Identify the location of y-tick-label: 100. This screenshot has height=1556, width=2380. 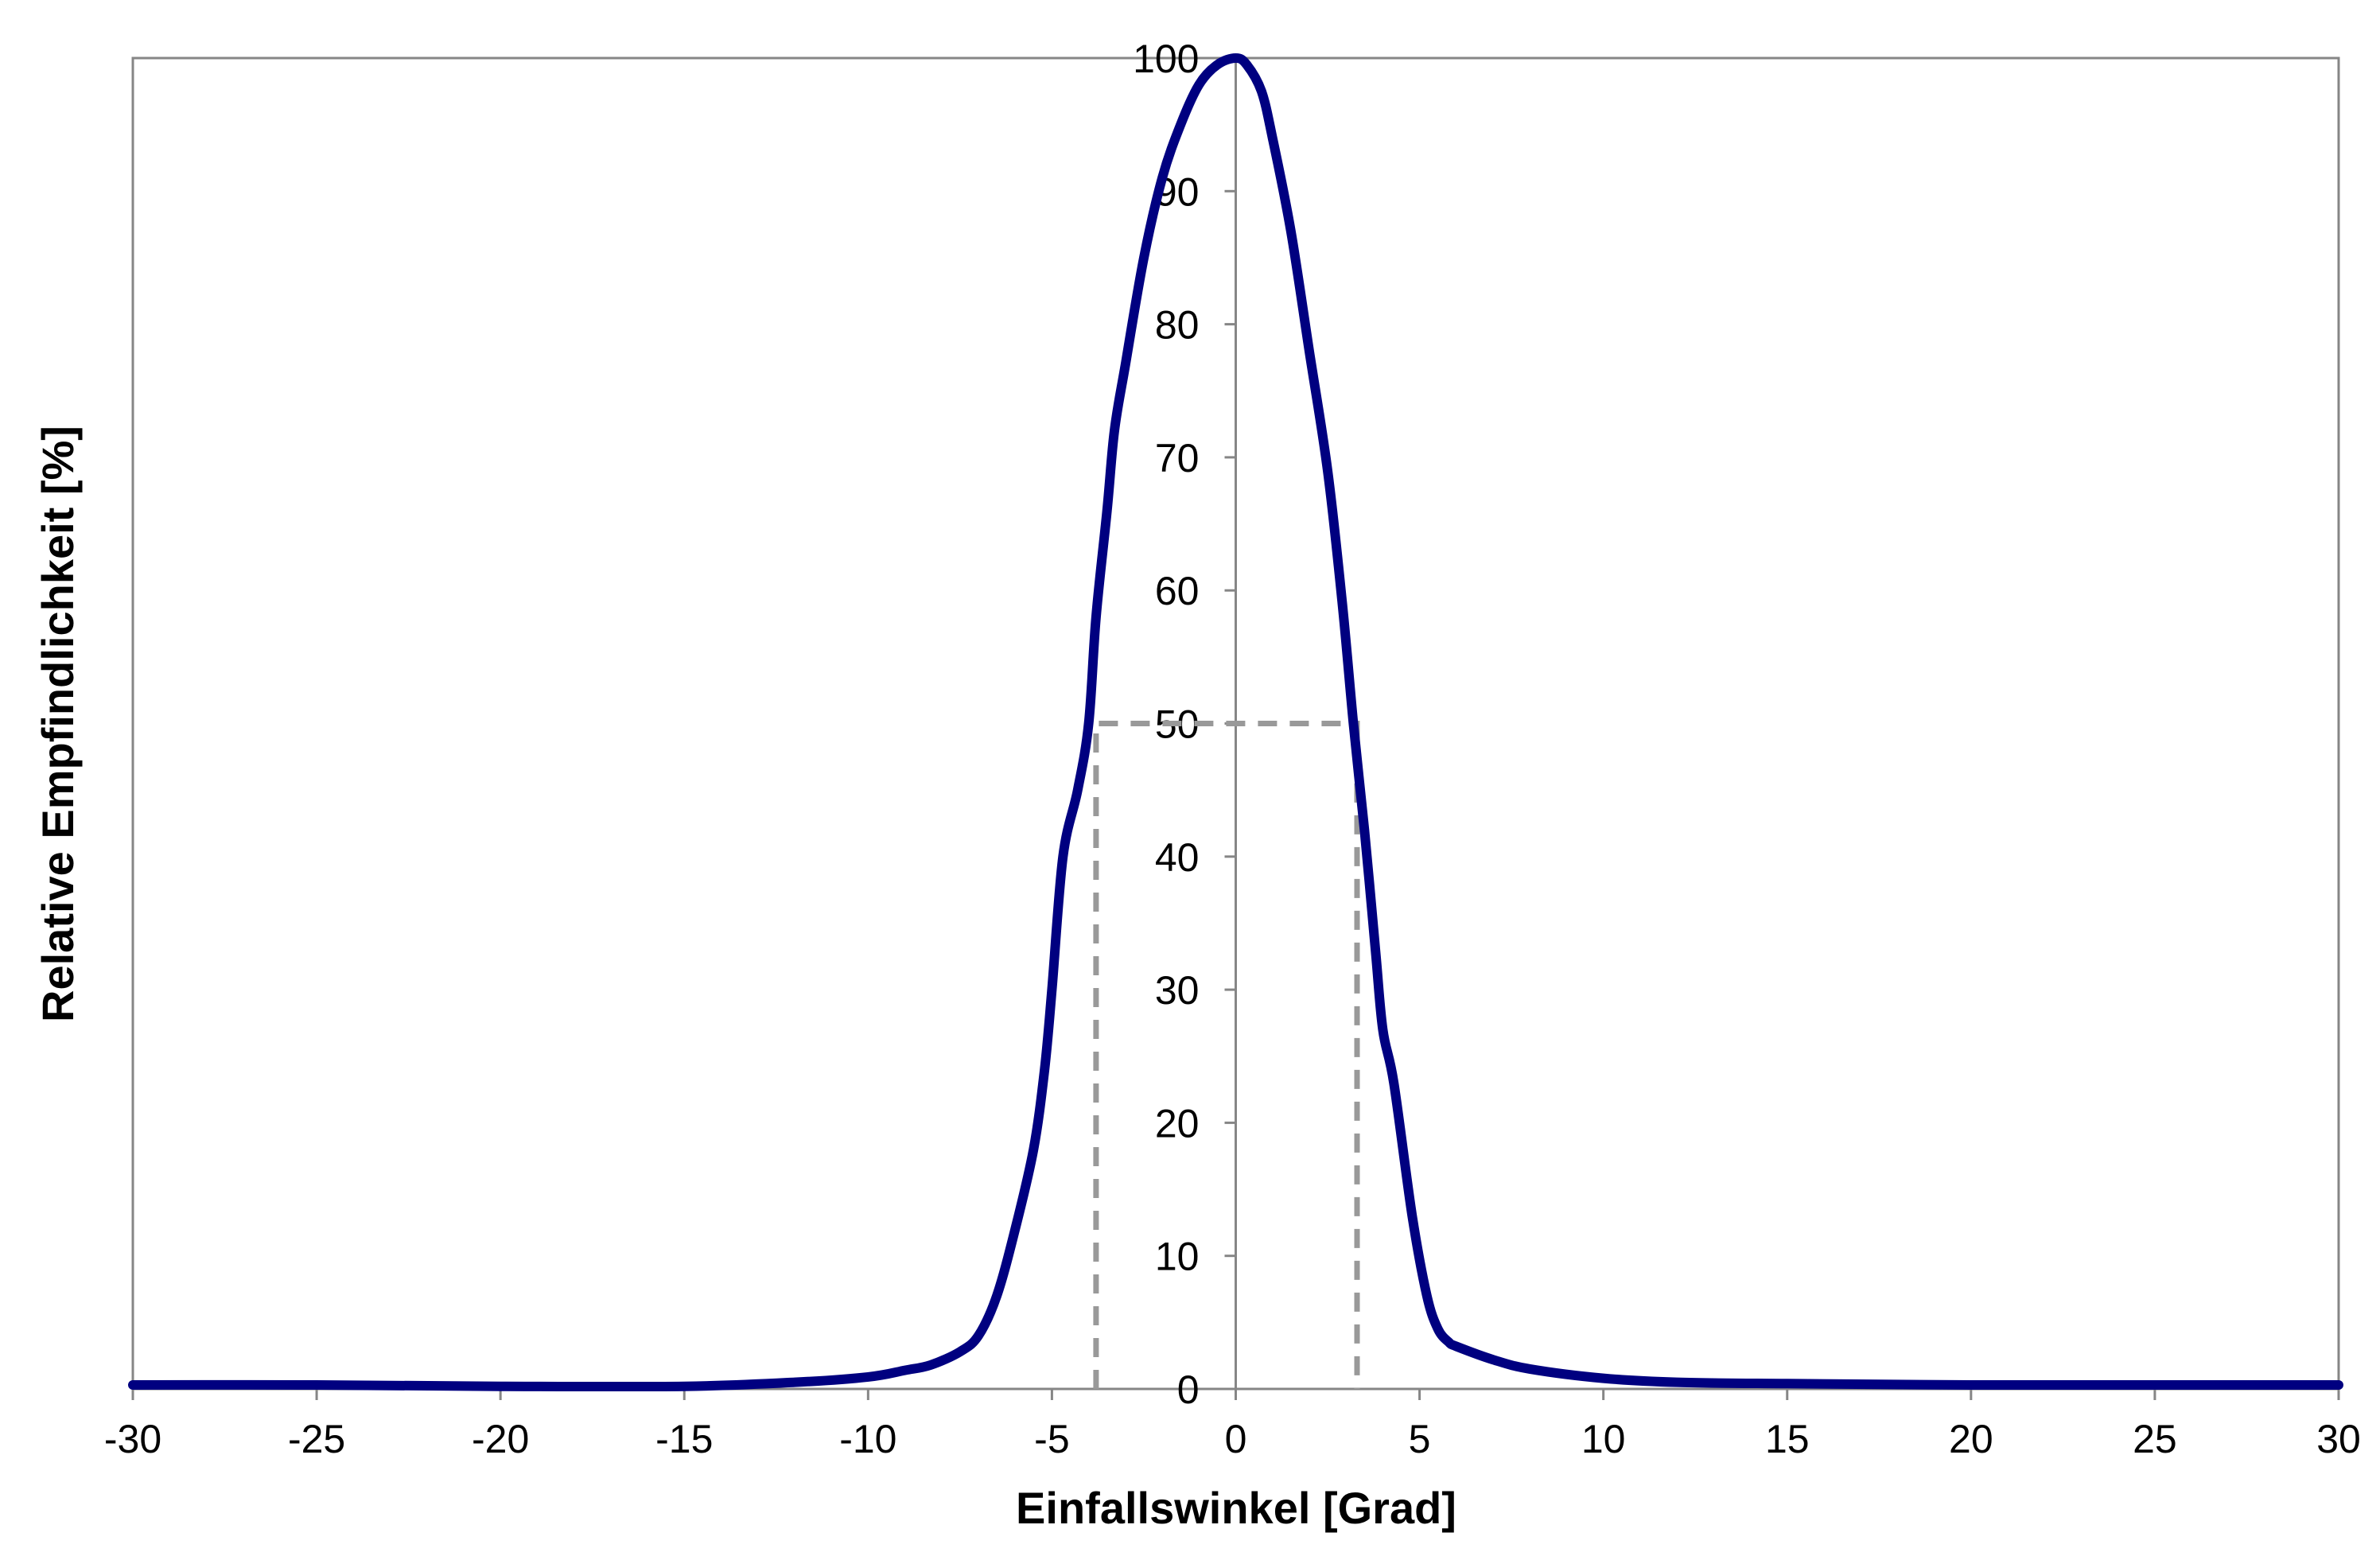
(1166, 59).